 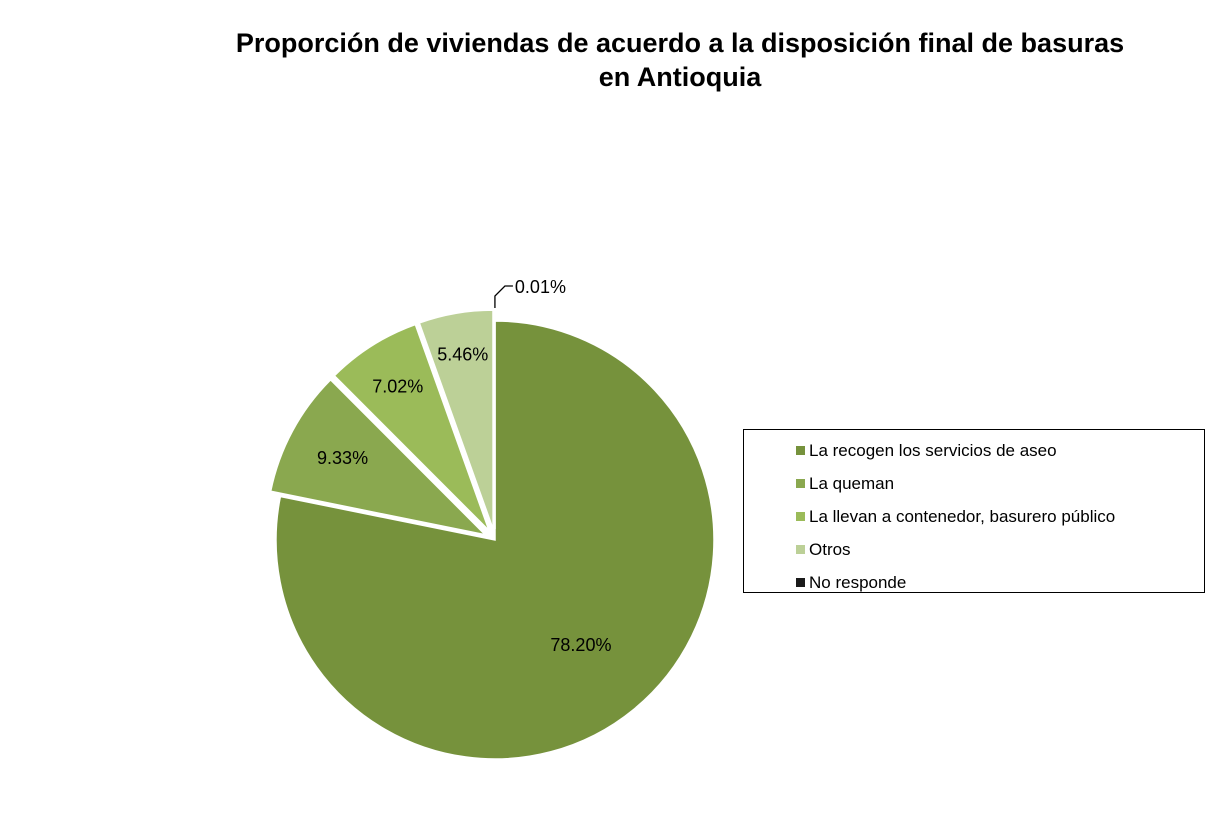 I want to click on pie-slice-la-llevan-a-contenedor-basurero-publico, so click(x=411, y=427).